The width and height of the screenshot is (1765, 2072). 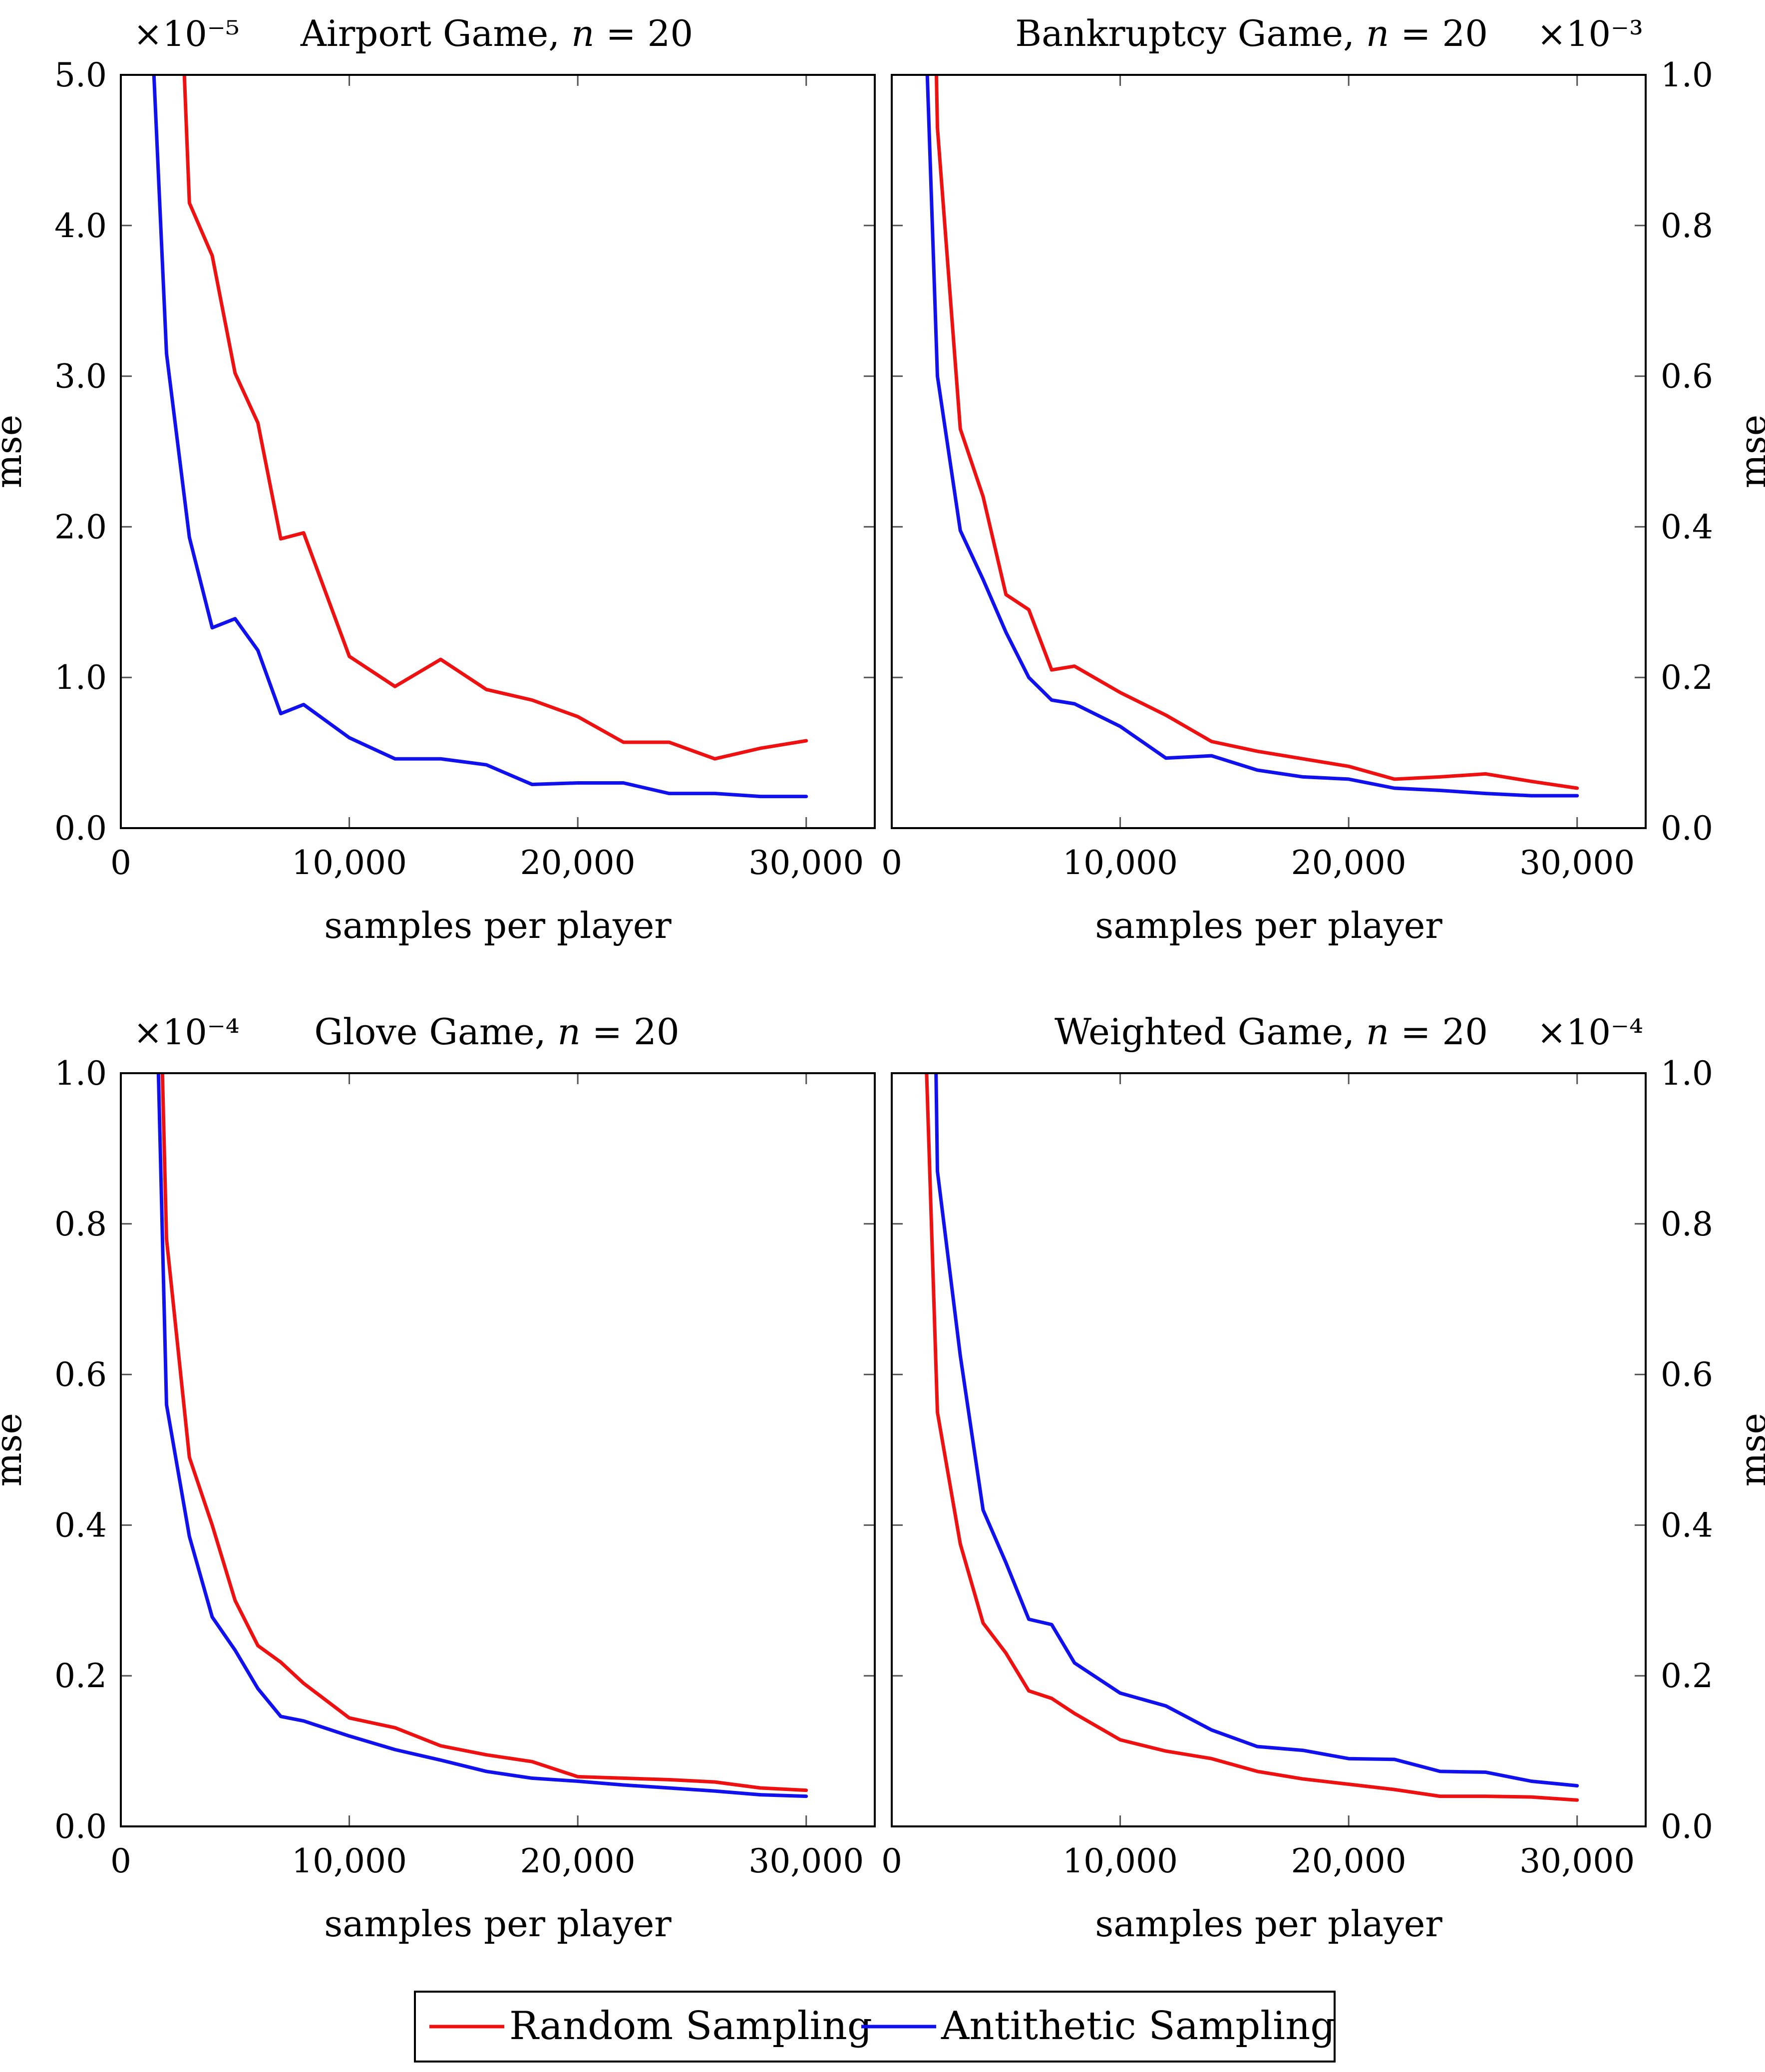 What do you see at coordinates (80, 376) in the screenshot?
I see `y-tick-label: 3.0` at bounding box center [80, 376].